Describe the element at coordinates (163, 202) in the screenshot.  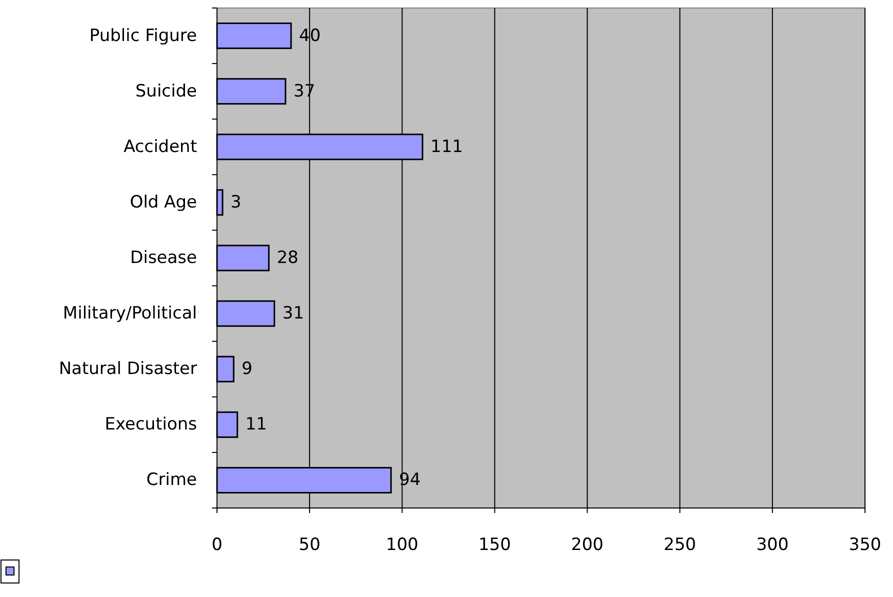
I see `y-tick-label: Old Age` at that location.